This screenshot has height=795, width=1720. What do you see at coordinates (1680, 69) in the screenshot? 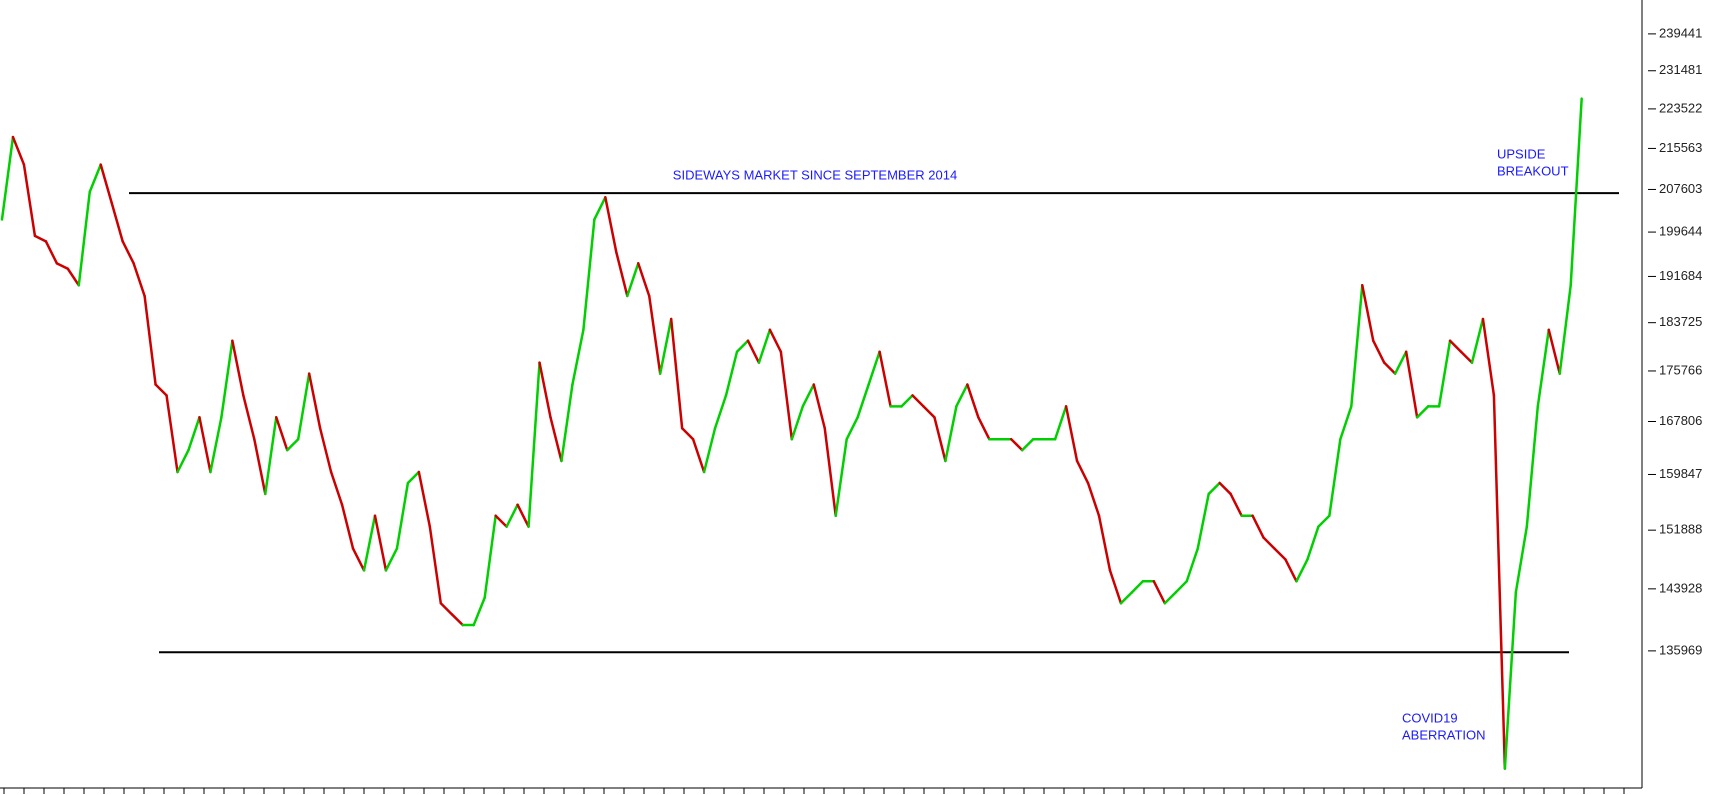
I see `y-tick-label: 231481` at bounding box center [1680, 69].